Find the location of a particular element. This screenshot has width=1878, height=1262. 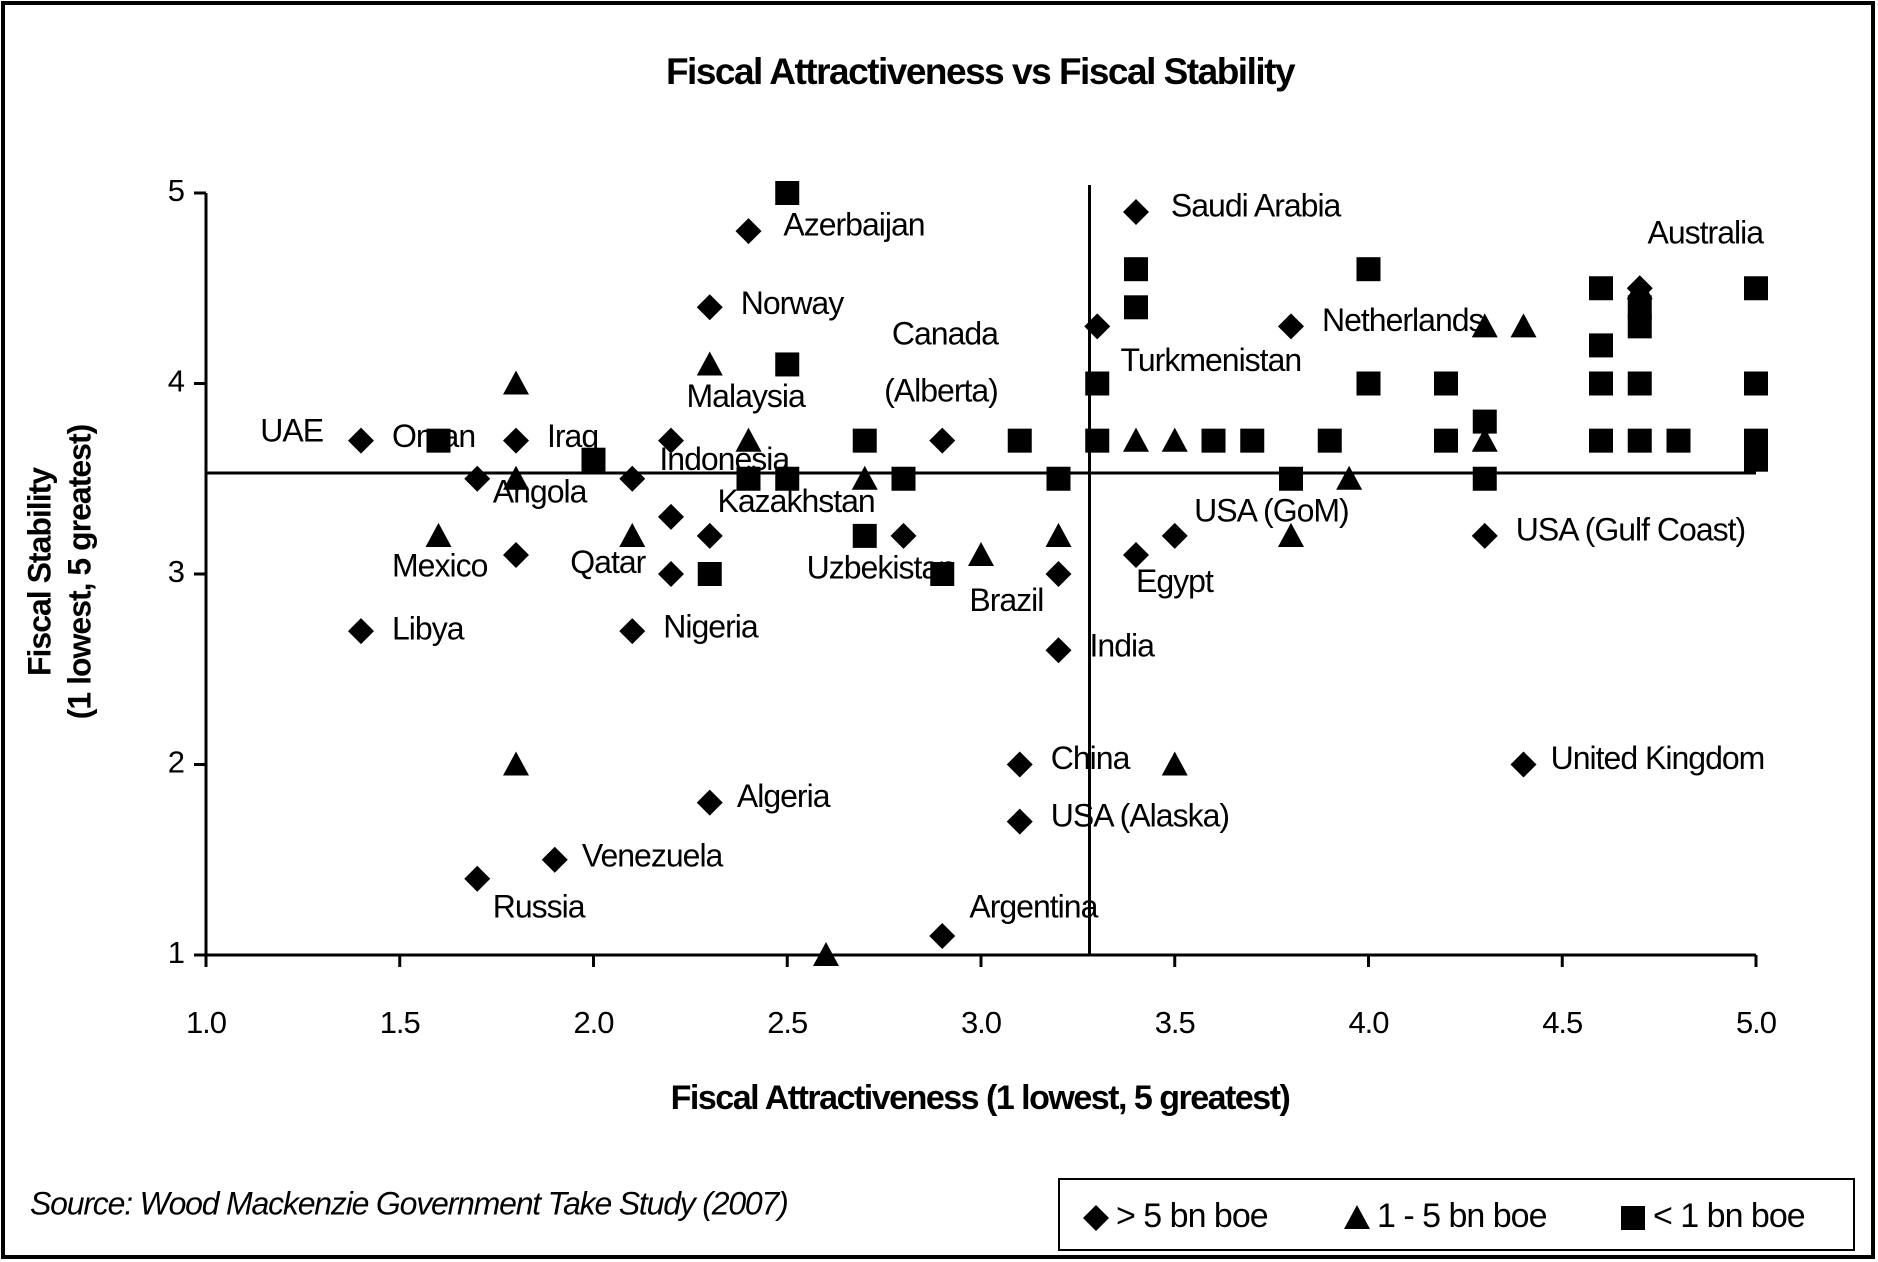

x-tick-label: 1.5 is located at coordinates (400, 1022).